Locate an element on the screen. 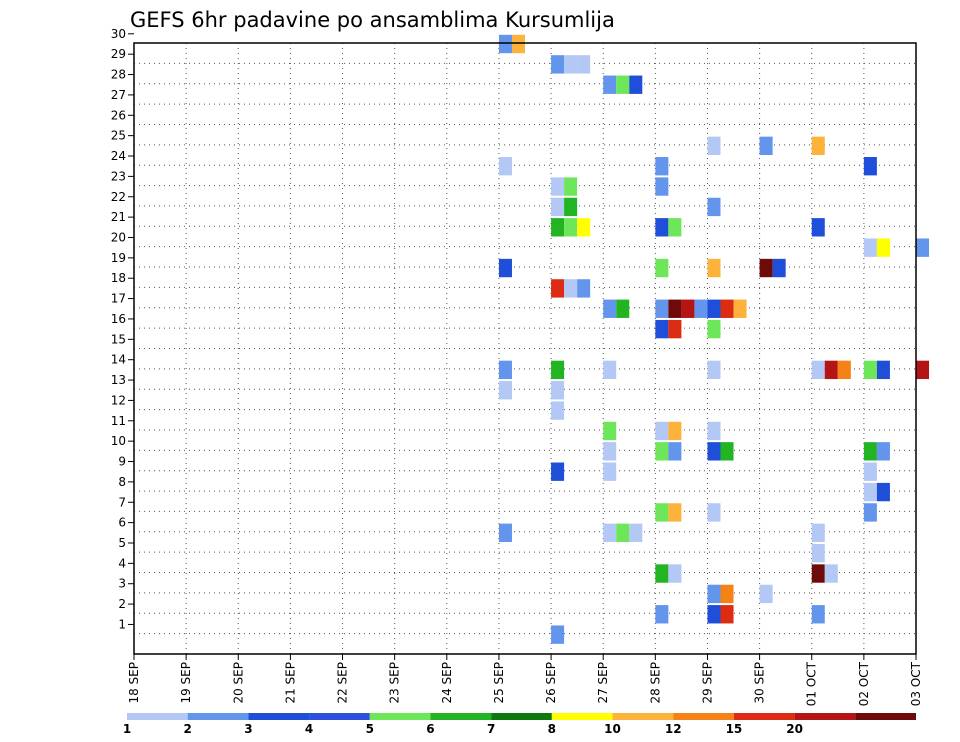  y-tick-label: 29 is located at coordinates (118, 54).